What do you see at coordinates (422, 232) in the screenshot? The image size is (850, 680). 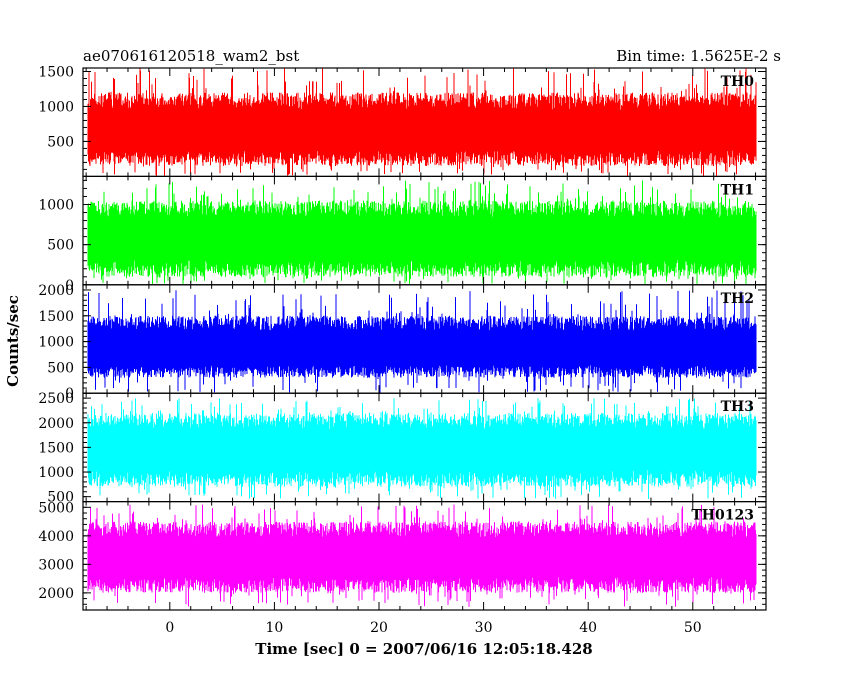 I see `series-line-th1` at bounding box center [422, 232].